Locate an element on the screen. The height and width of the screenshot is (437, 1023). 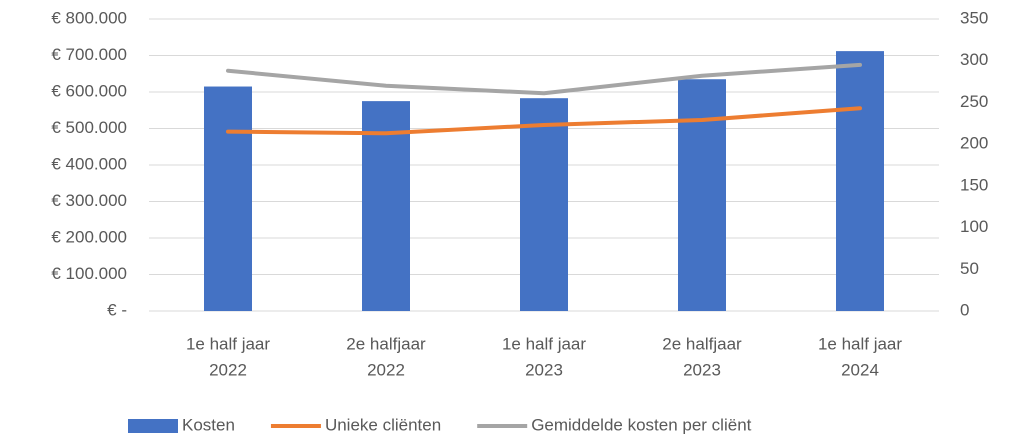
legend-label: Unieke cliënten is located at coordinates (383, 424).